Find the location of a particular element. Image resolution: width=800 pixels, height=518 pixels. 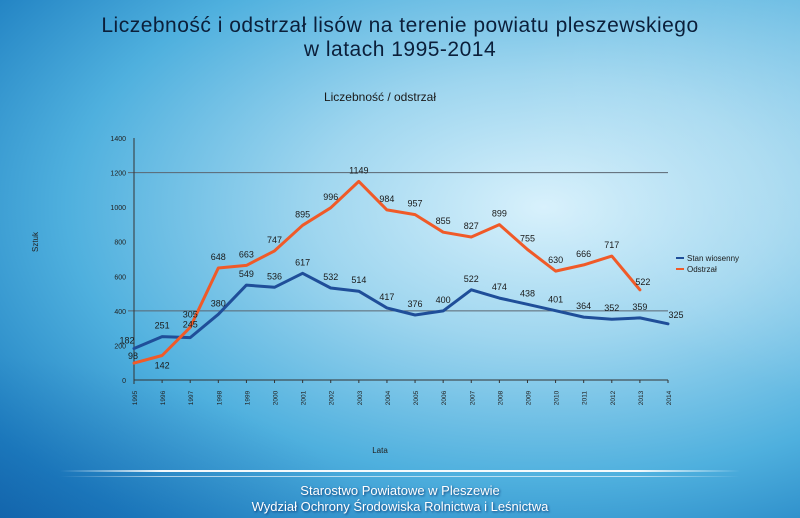

x-tick-label: 2008 is located at coordinates (500, 397).